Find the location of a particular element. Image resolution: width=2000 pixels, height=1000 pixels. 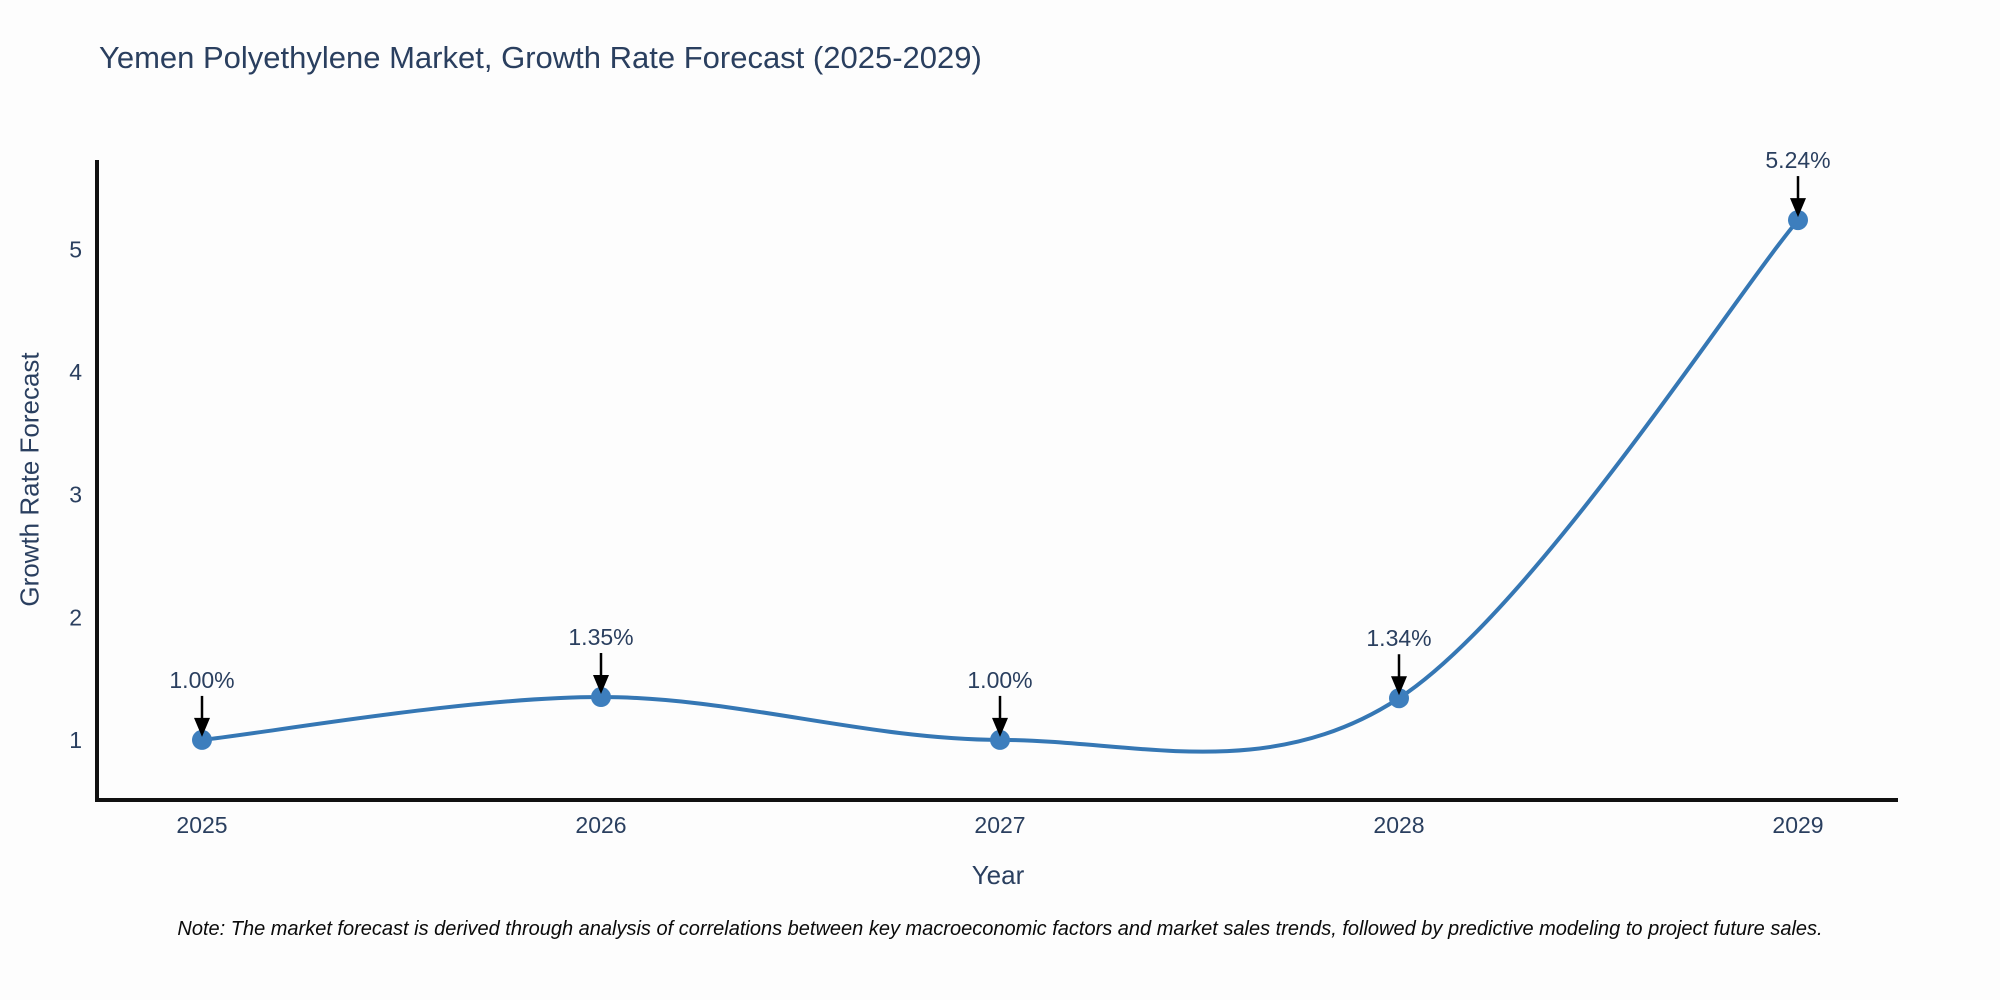

annotation-arrowhead-2028 is located at coordinates (1399, 686).